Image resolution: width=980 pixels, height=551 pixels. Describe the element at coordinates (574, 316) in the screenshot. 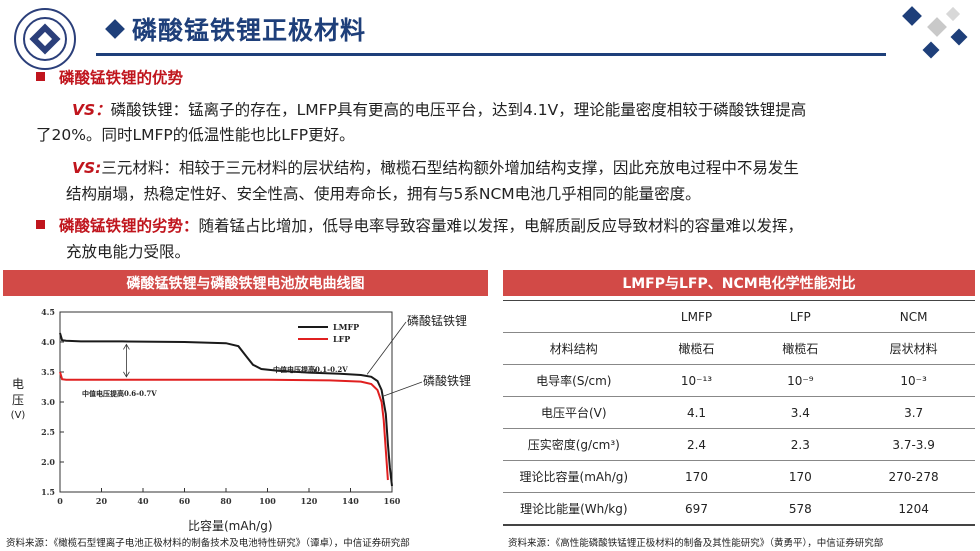

I see `table-header-cell` at that location.